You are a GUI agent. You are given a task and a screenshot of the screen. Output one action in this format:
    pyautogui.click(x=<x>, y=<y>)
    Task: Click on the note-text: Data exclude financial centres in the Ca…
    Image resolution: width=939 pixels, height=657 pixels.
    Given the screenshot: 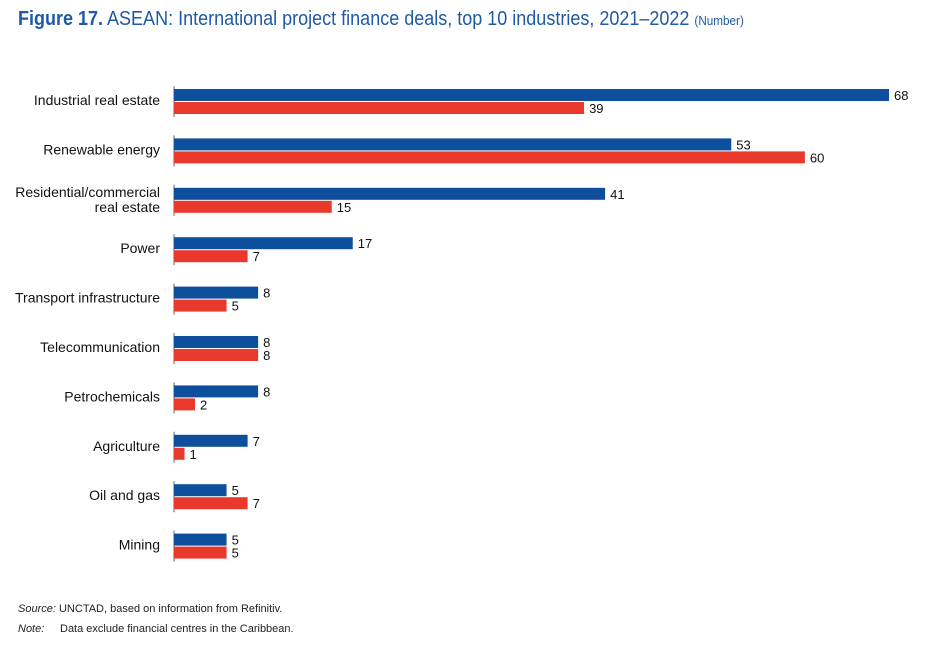 What is the action you would take?
    pyautogui.click(x=177, y=629)
    